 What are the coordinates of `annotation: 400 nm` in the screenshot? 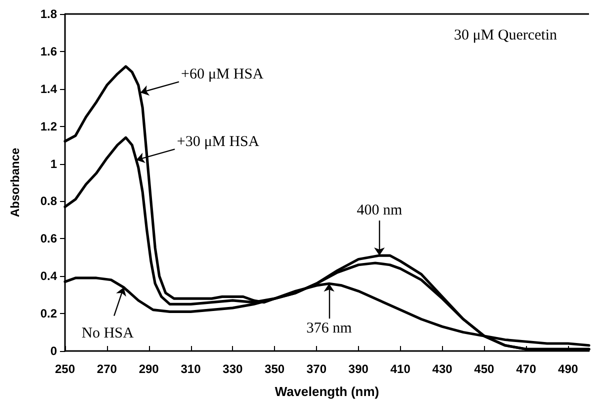 It's located at (379, 210).